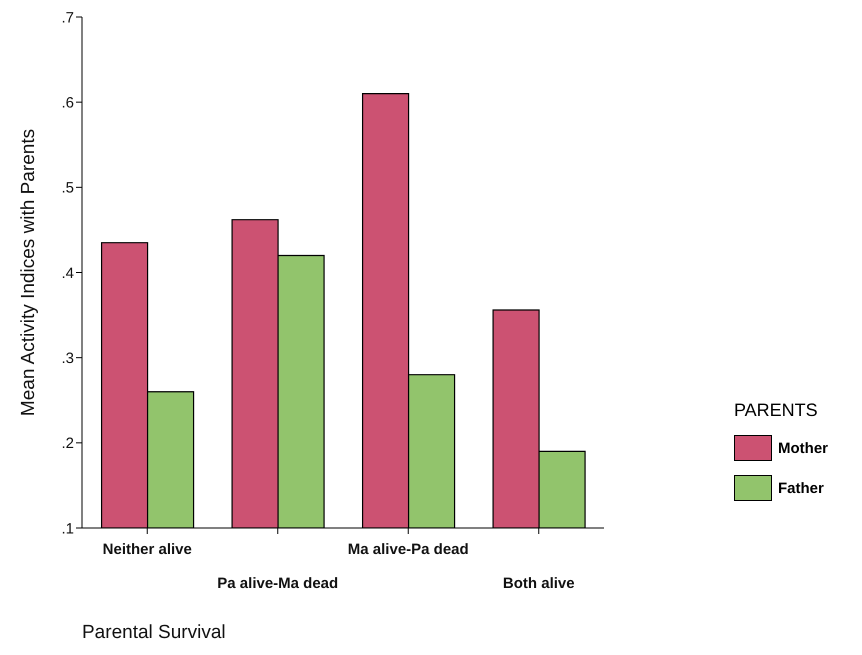 The image size is (862, 655). Describe the element at coordinates (776, 410) in the screenshot. I see `legend-title: PARENTS` at that location.